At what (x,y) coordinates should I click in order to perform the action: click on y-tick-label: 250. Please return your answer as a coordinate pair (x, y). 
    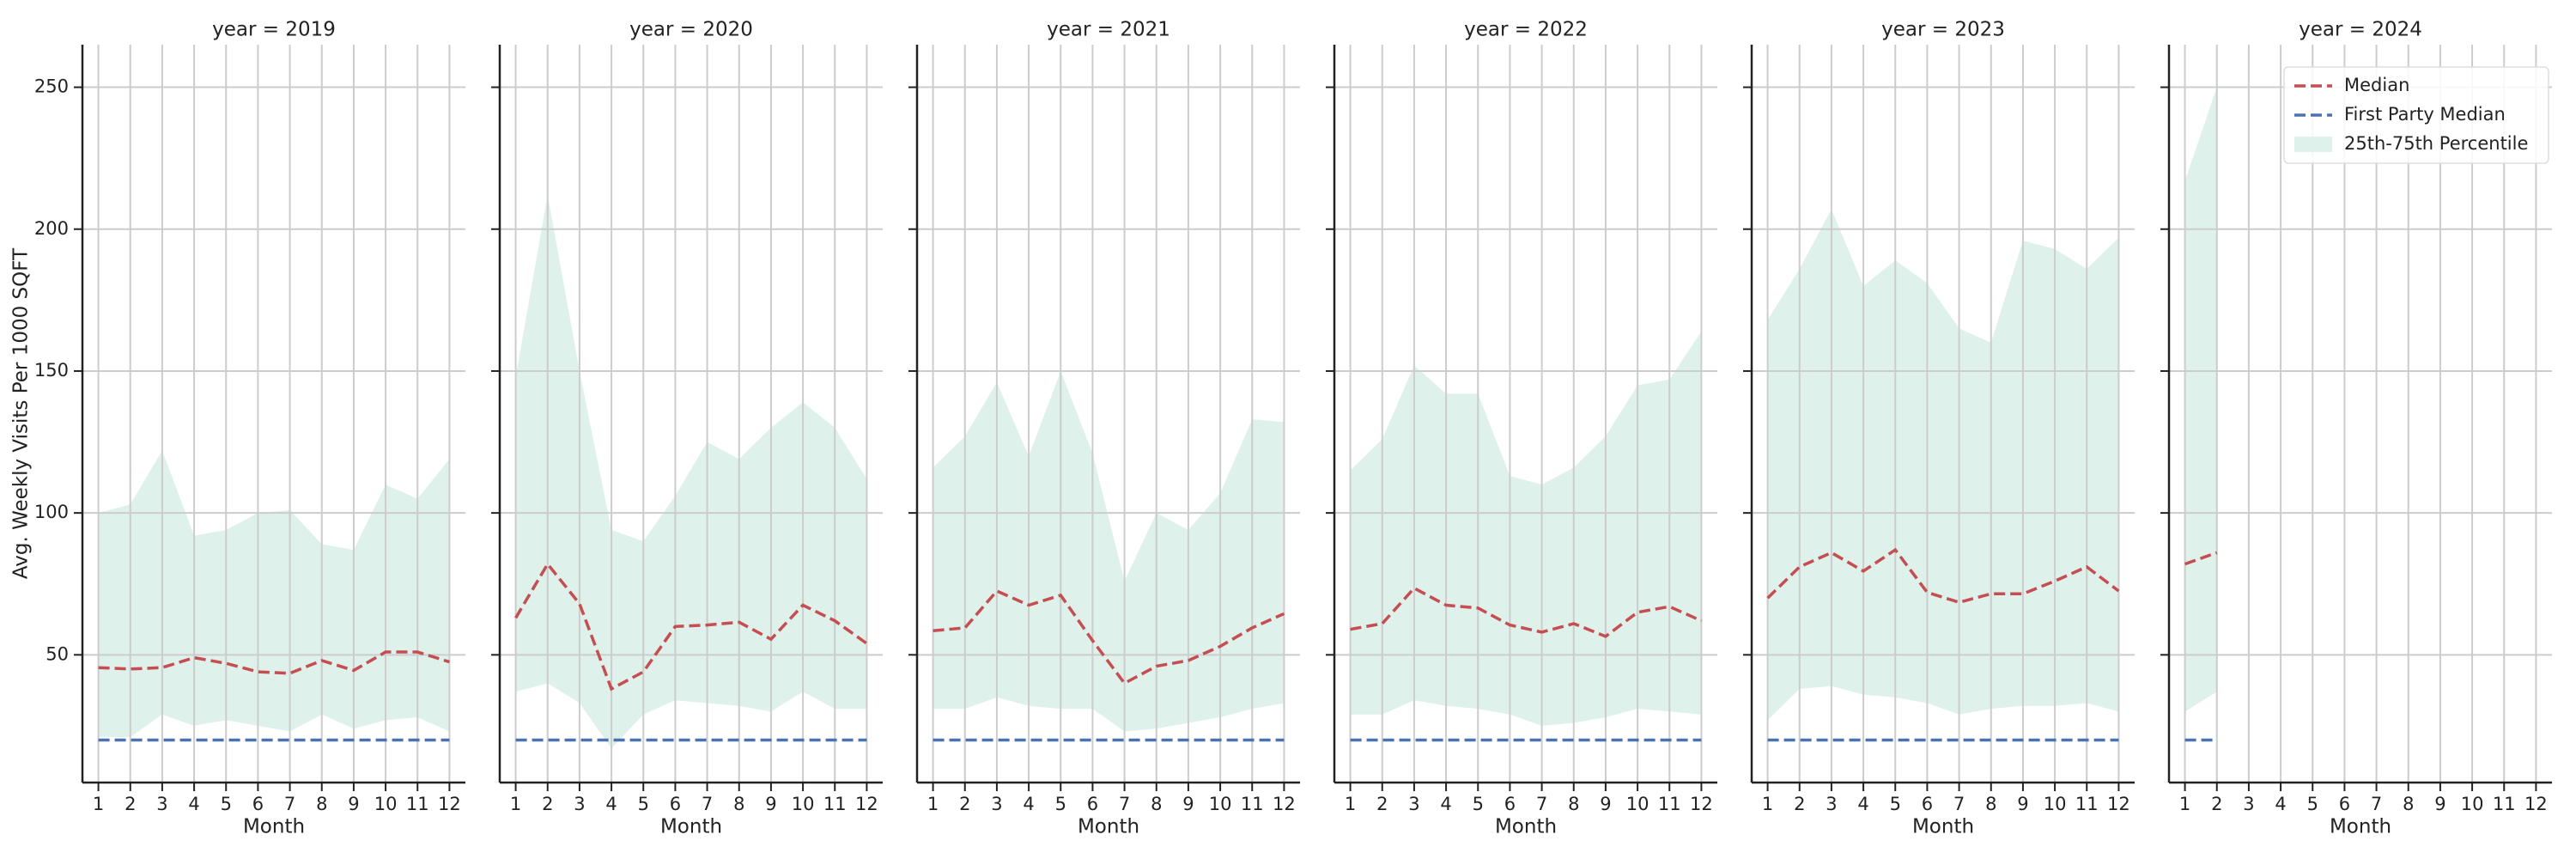
    Looking at the image, I should click on (52, 86).